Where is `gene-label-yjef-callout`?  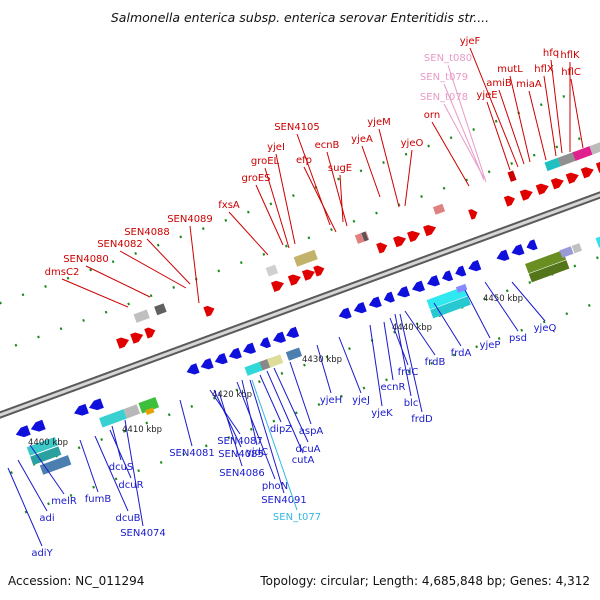
gene-label-yjef-callout is located at coordinates (494, 107).